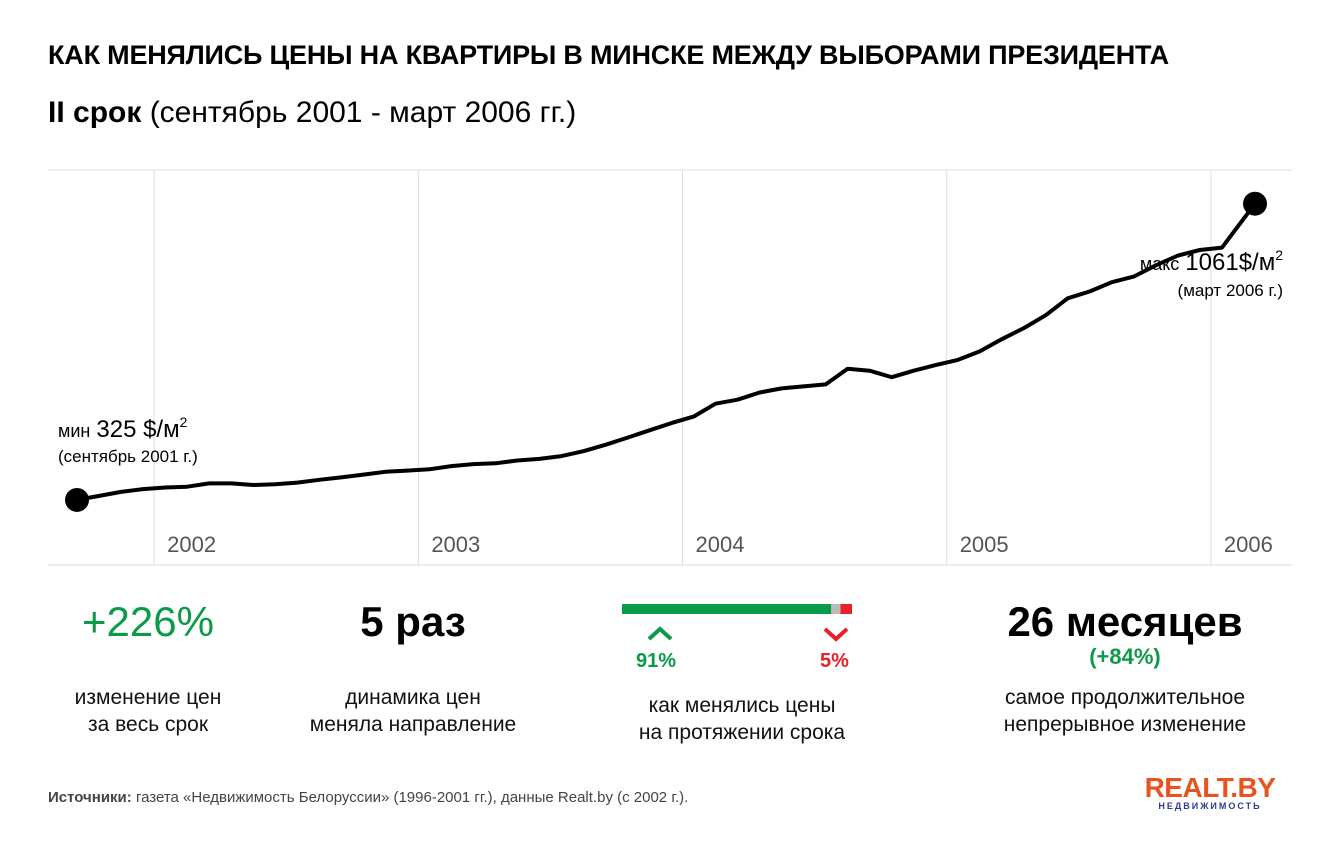  Describe the element at coordinates (95, 112) in the screenshot. I see `subtitle-term: II срок` at that location.